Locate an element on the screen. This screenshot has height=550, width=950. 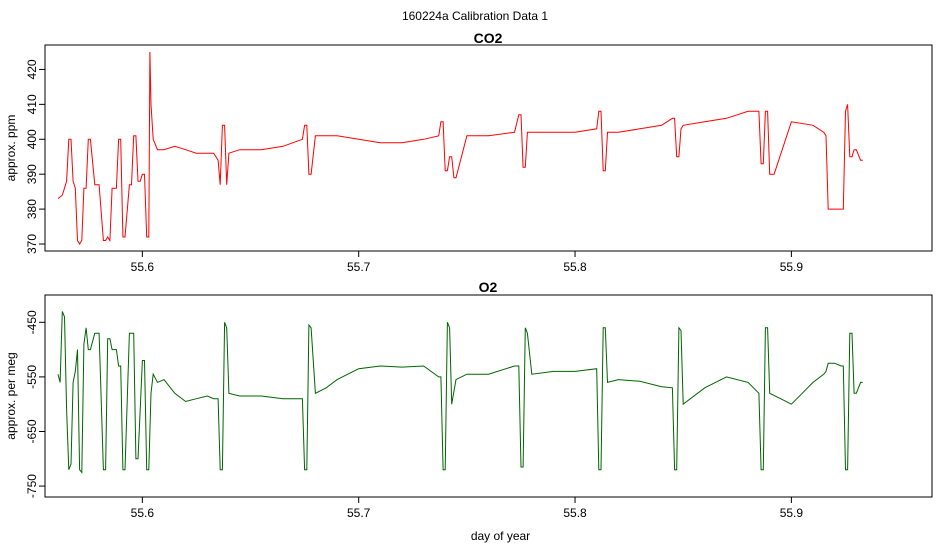
o2-x-tick-label: 55.6 is located at coordinates (143, 513).